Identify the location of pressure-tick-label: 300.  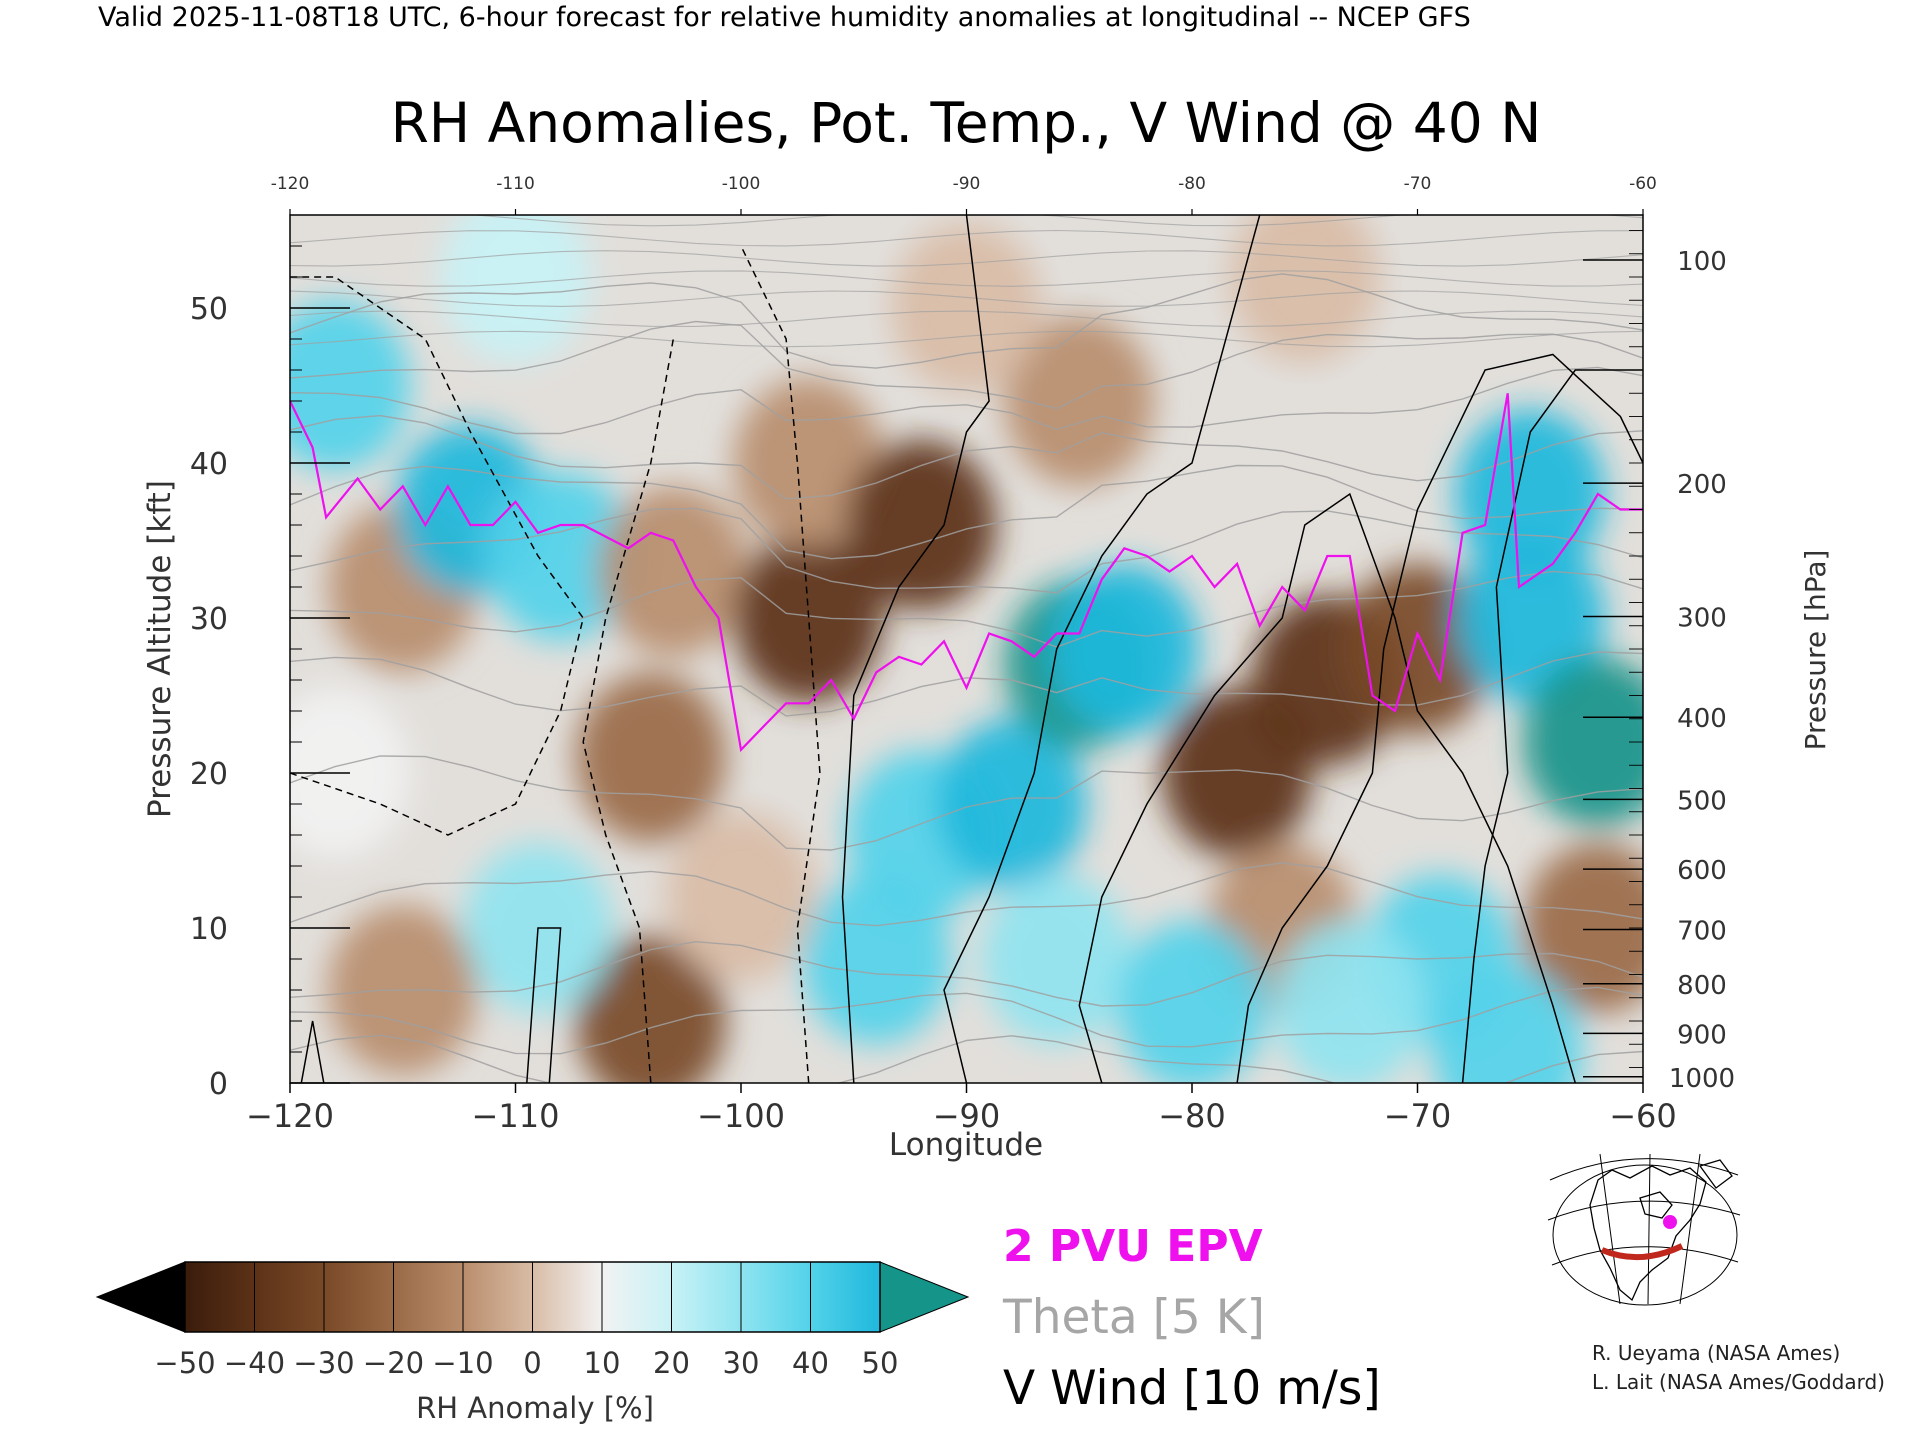
(1702, 618).